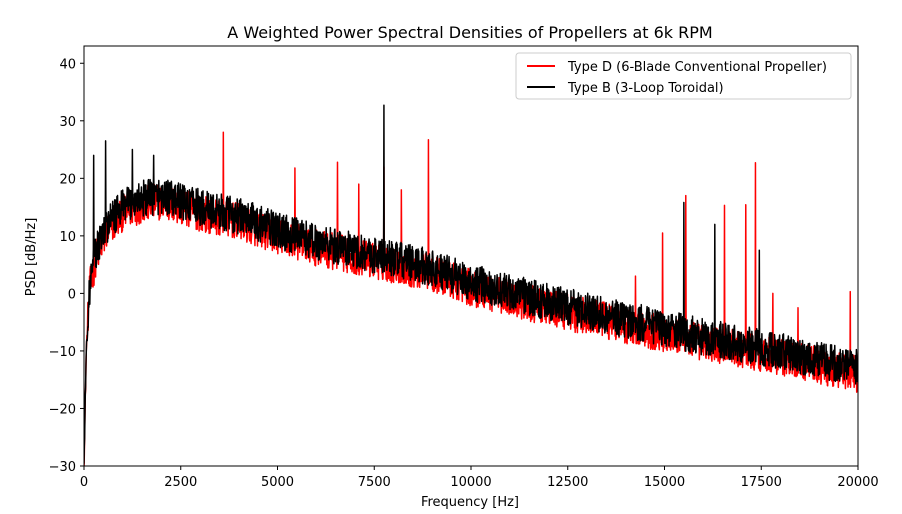  Describe the element at coordinates (697, 67) in the screenshot. I see `legend-entry: Type D (6-Blade Conventional Propeller)` at that location.